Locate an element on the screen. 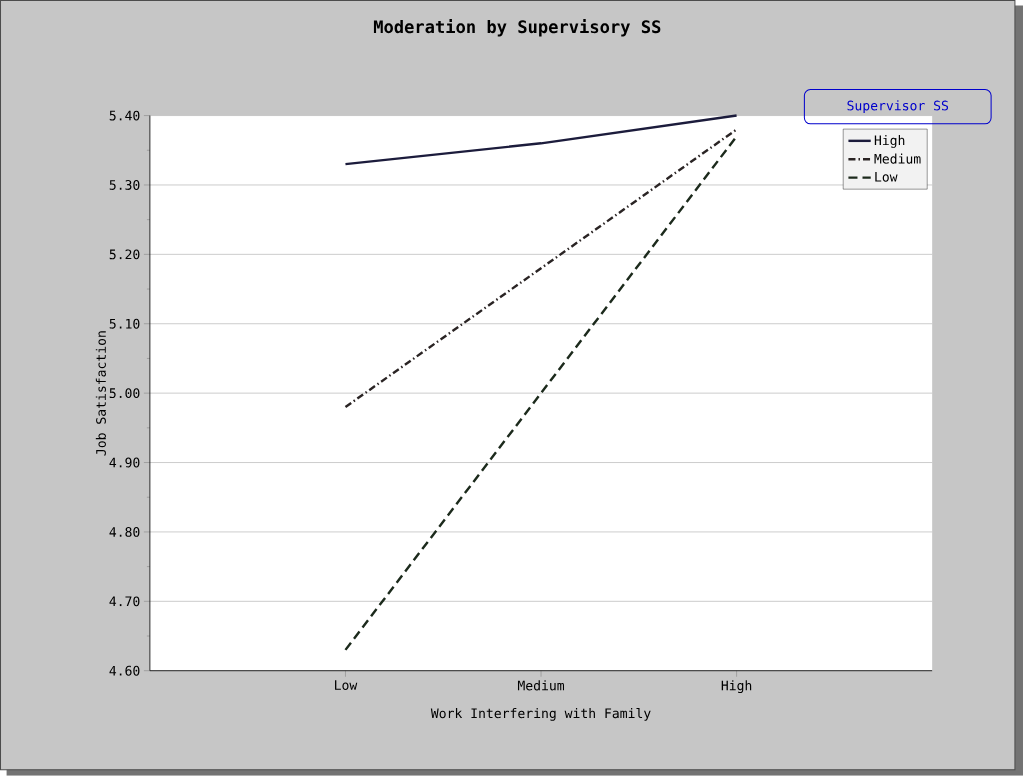 The height and width of the screenshot is (776, 1023). y-tick-label: 4.90 is located at coordinates (124, 462).